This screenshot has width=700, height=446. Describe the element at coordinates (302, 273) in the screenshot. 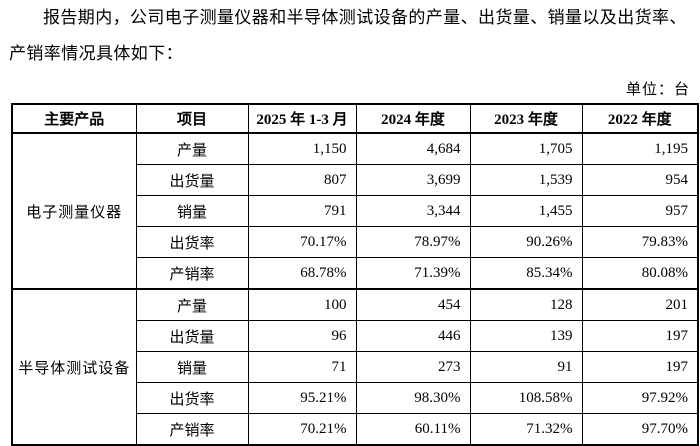

I see `value-cell: 68.78%` at that location.